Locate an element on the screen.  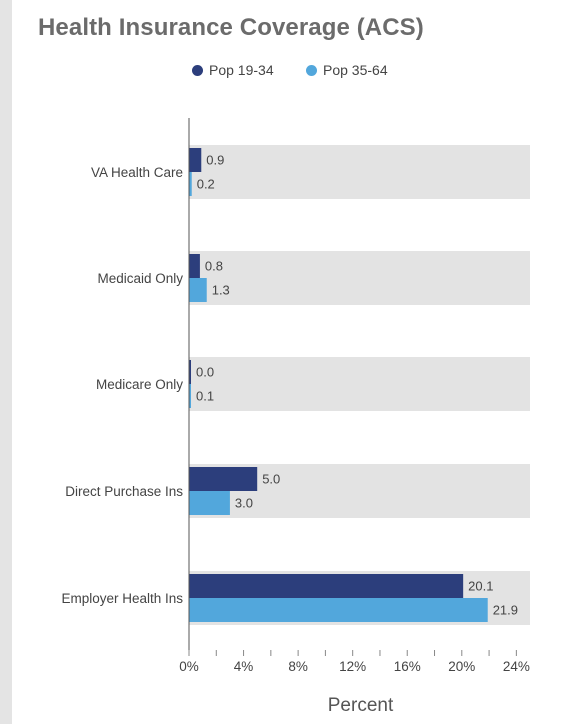
x-tick-label: 0% is located at coordinates (189, 666).